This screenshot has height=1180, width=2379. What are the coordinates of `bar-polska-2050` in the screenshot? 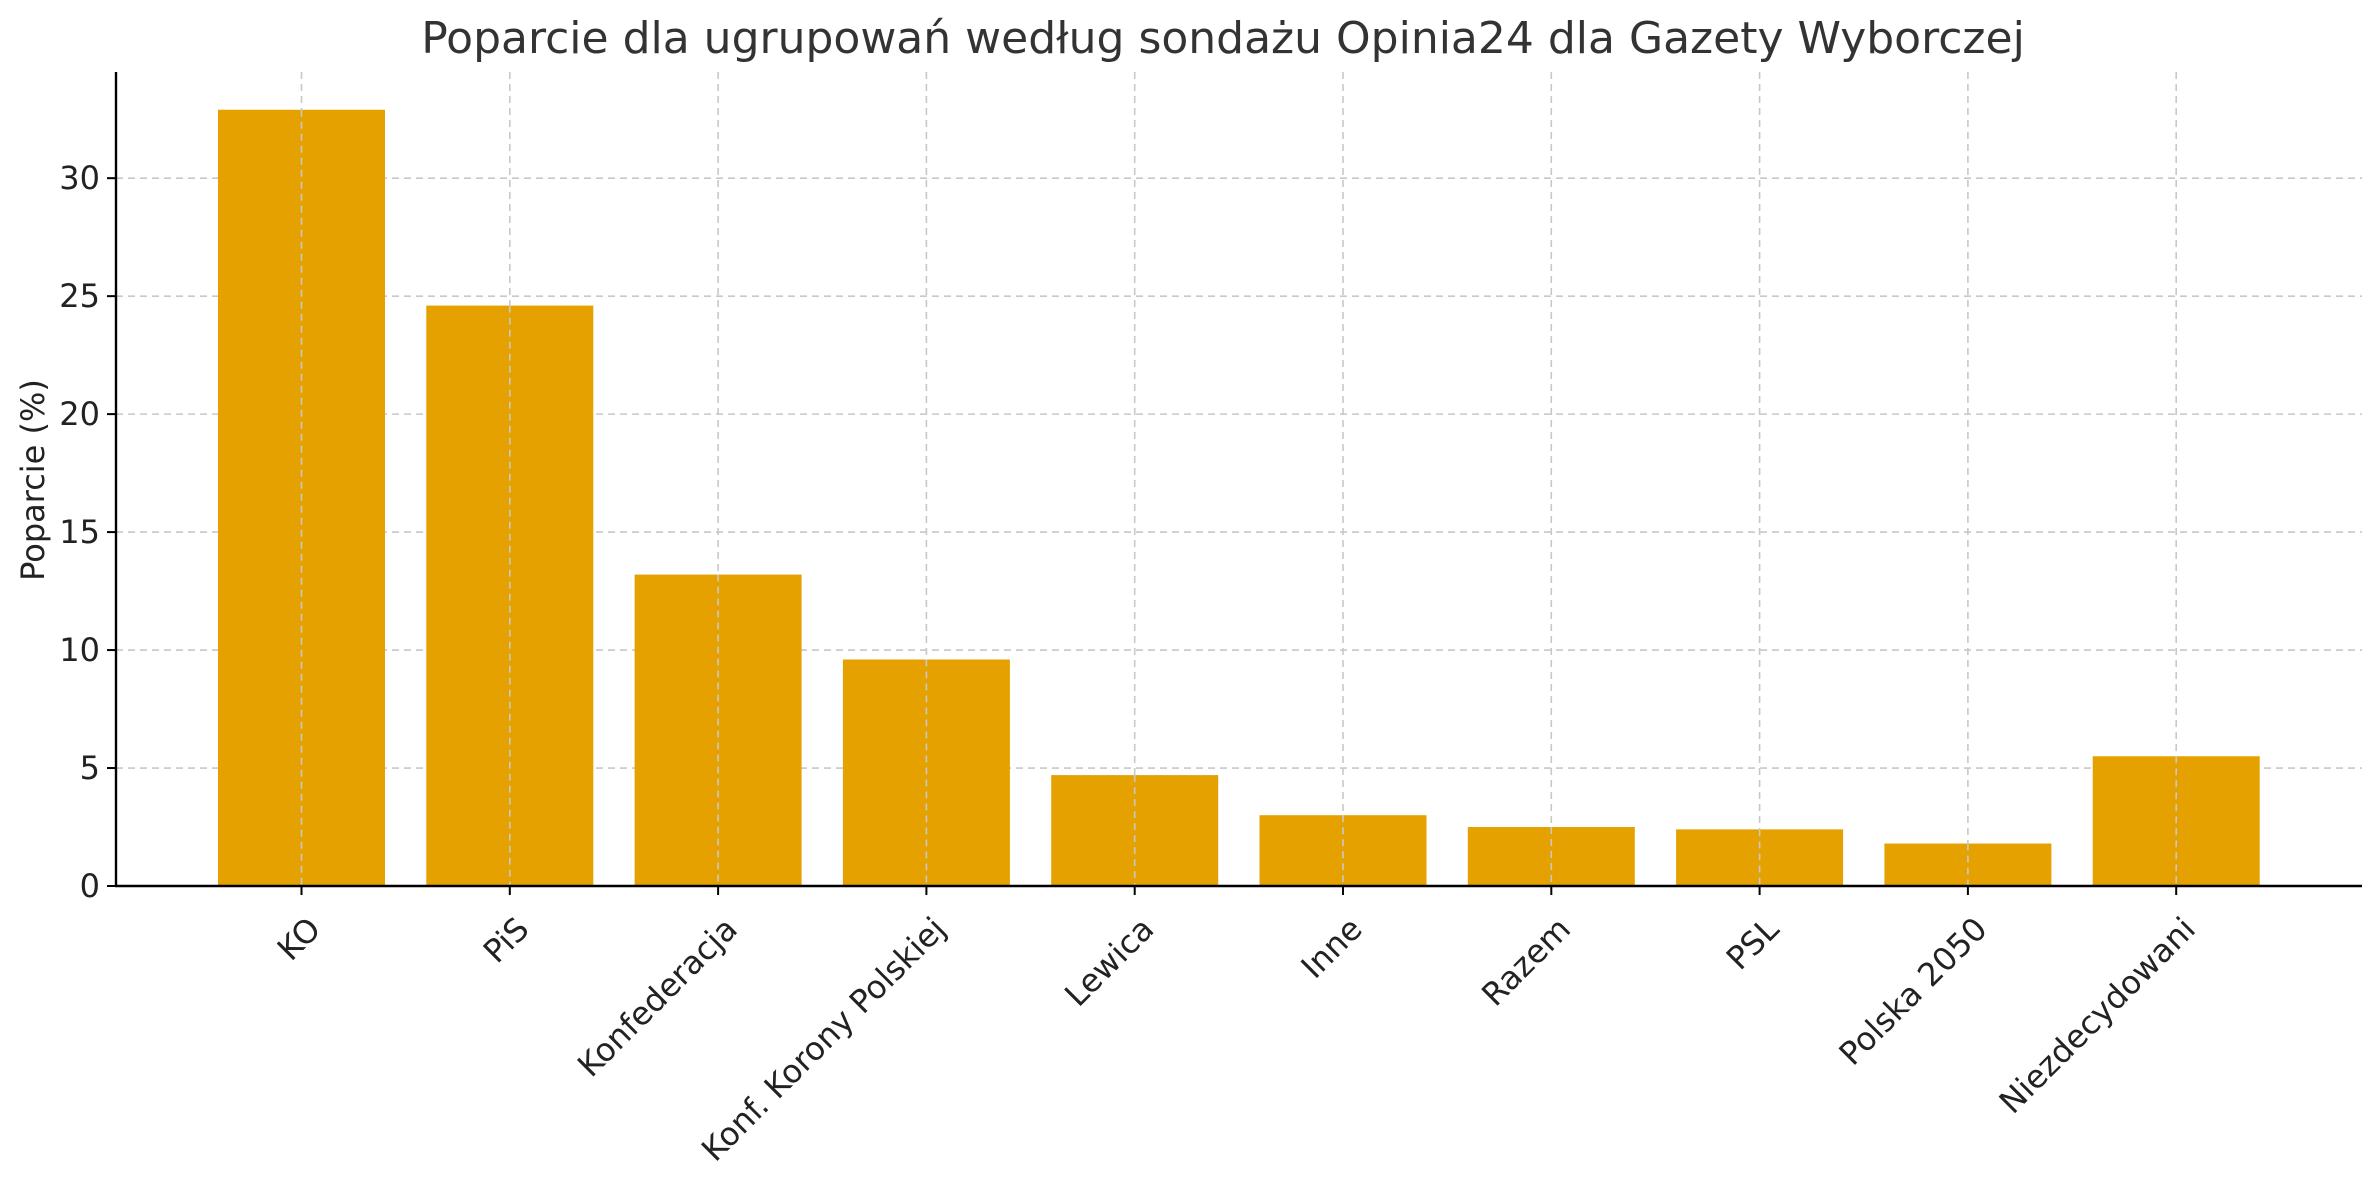 It's located at (1968, 864).